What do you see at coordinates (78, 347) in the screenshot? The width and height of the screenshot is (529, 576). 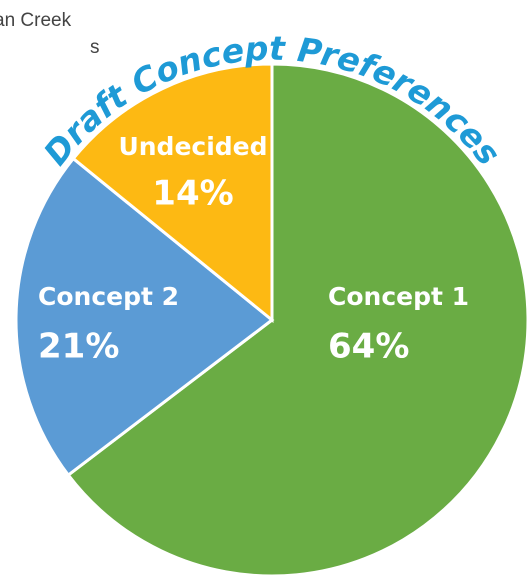 I see `slice-value-label: 21%` at bounding box center [78, 347].